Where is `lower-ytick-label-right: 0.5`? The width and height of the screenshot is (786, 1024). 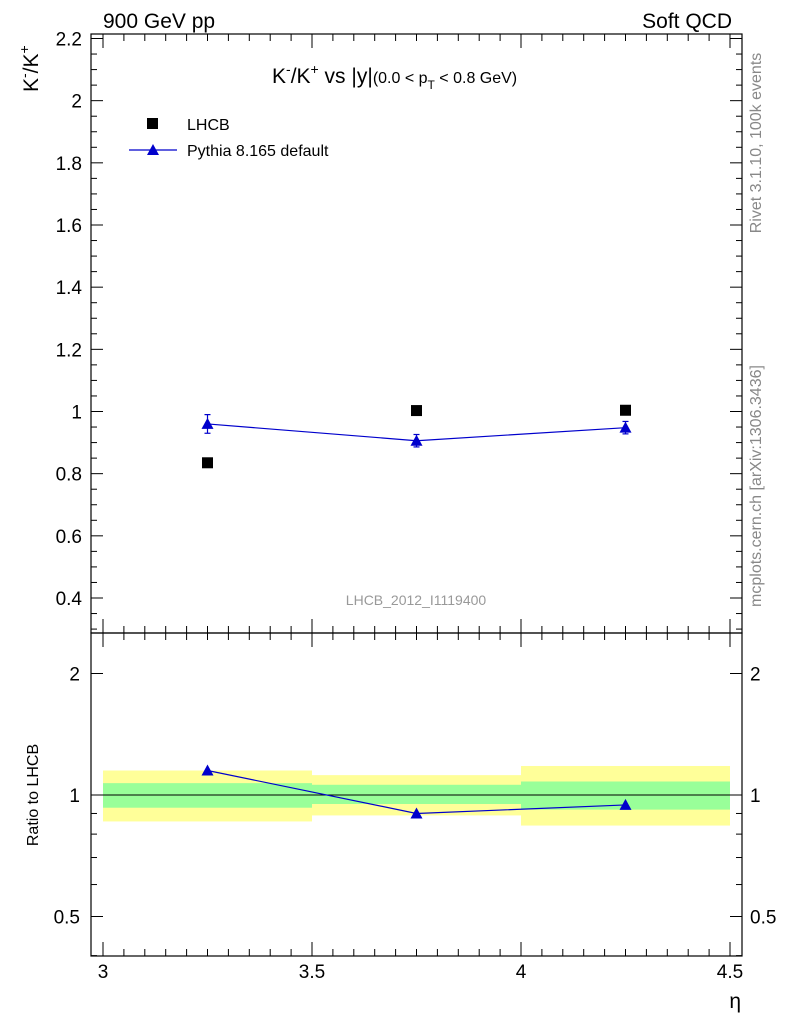 lower-ytick-label-right: 0.5 is located at coordinates (763, 918).